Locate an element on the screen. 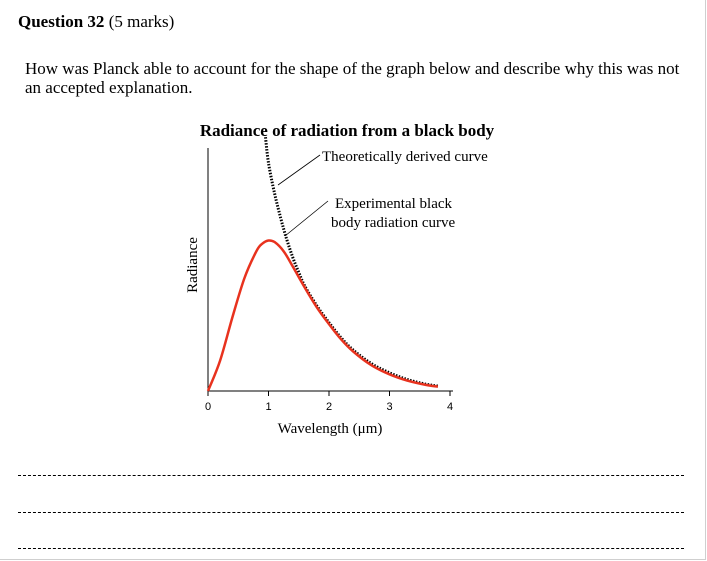 Image resolution: width=707 pixels, height=561 pixels. x-tick-label: 2 is located at coordinates (329, 407).